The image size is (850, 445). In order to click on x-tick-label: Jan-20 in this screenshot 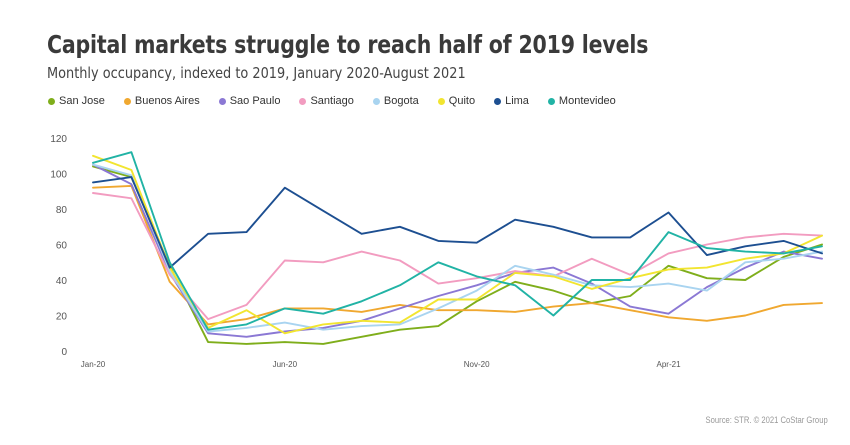, I will do `click(93, 364)`.